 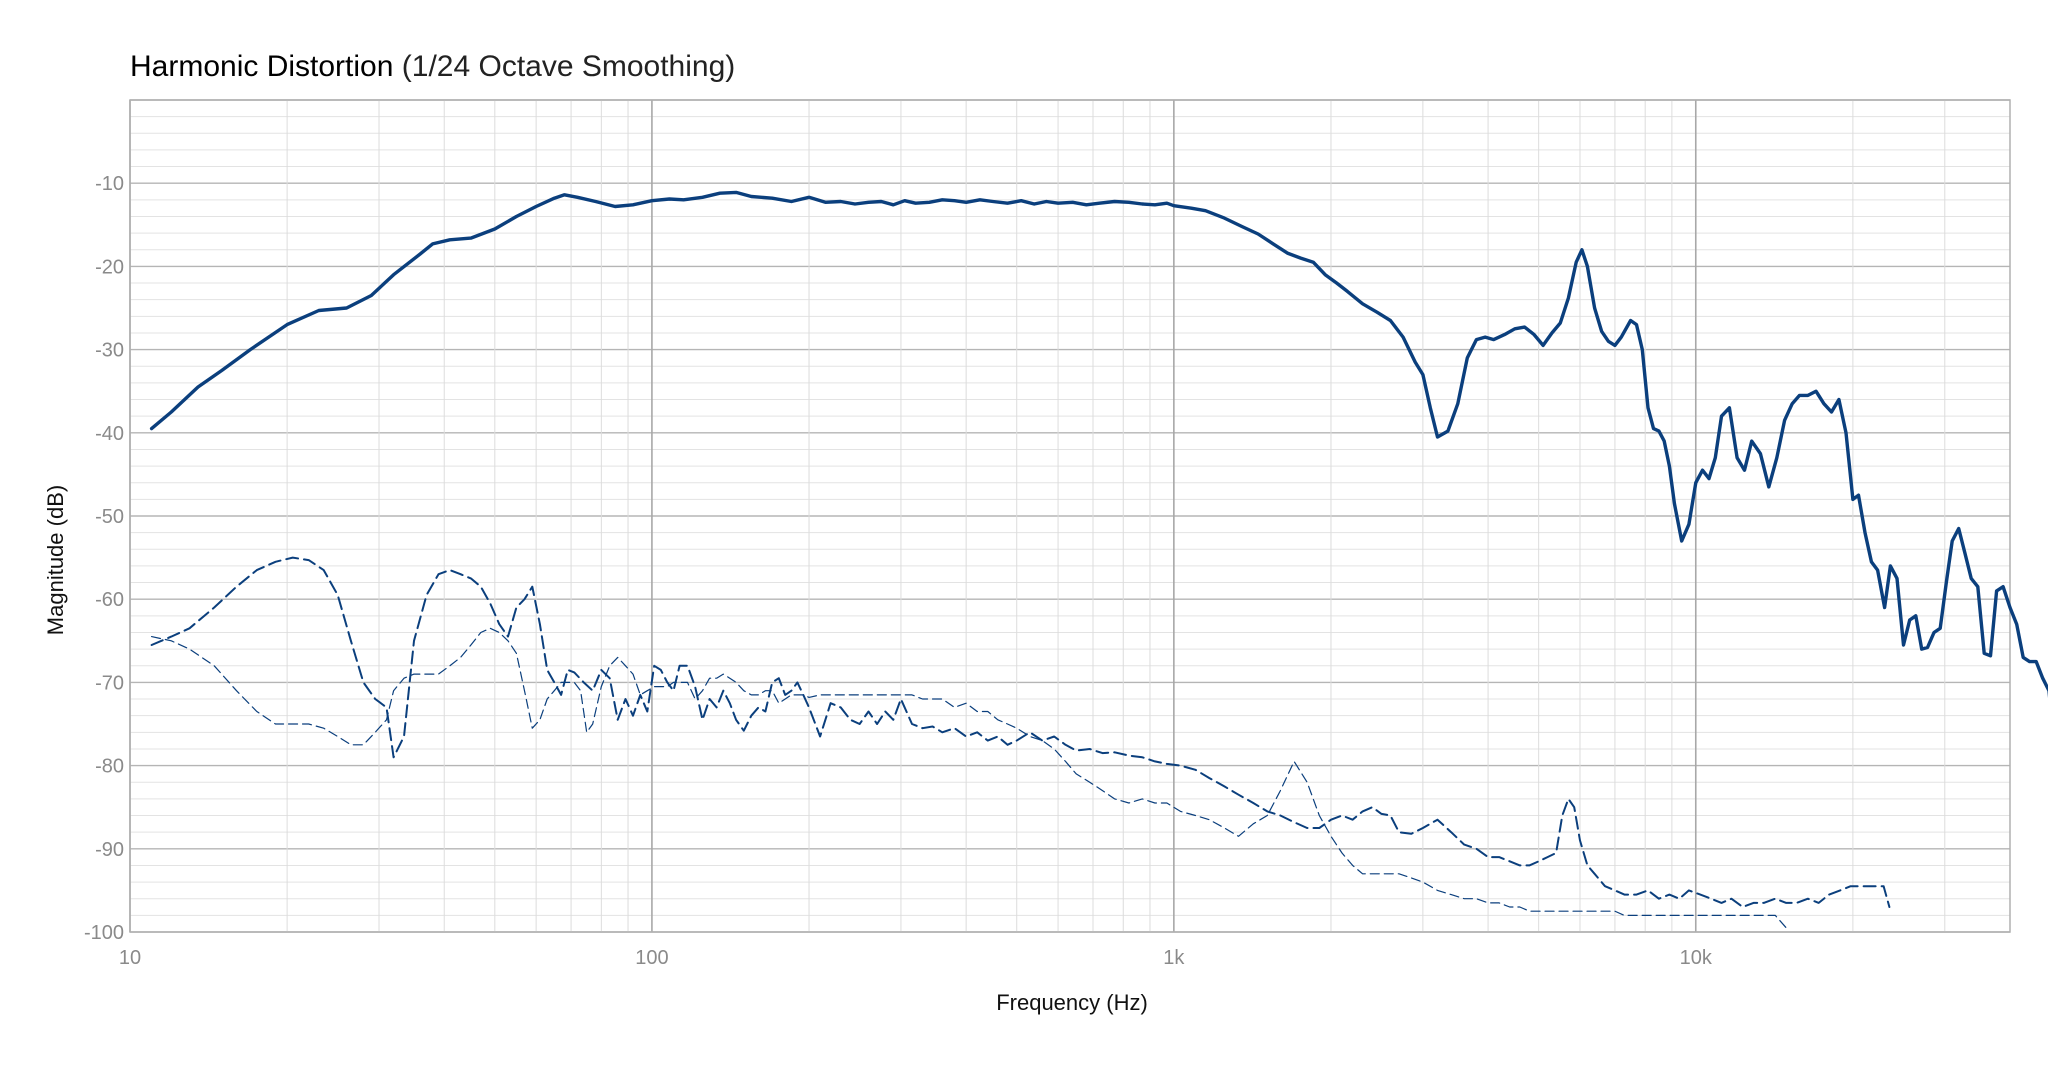 What do you see at coordinates (262, 66) in the screenshot?
I see `chart-title-main: Harmonic Distortion` at bounding box center [262, 66].